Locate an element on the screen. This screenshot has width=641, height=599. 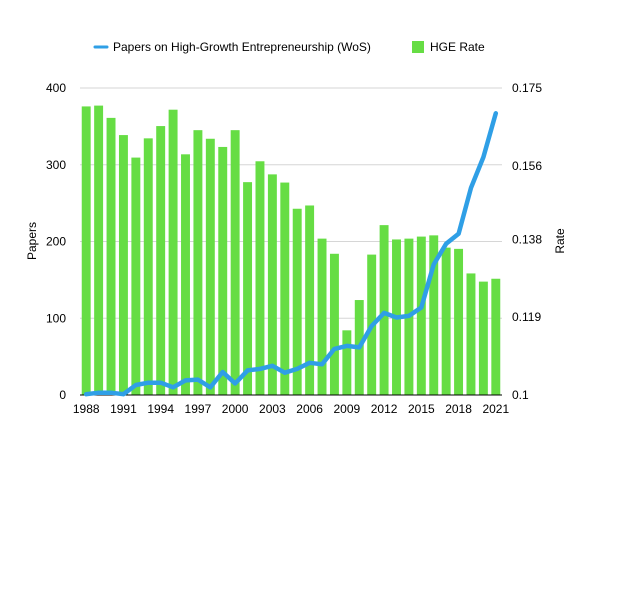
legend-bar-swatch is located at coordinates (418, 47).